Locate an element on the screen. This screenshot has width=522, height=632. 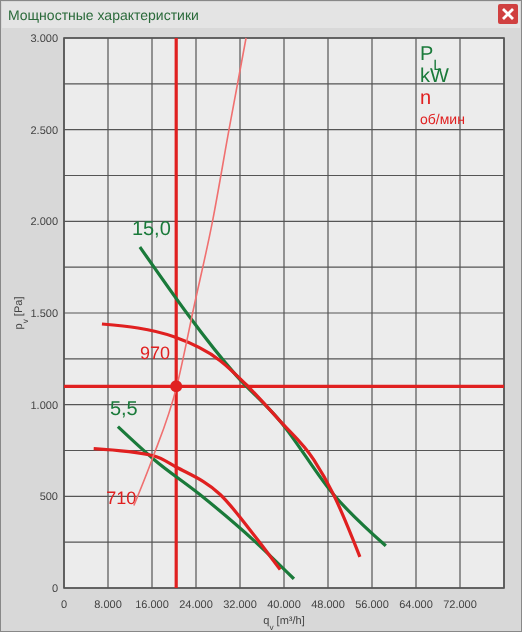
annotation: n is located at coordinates (426, 99).